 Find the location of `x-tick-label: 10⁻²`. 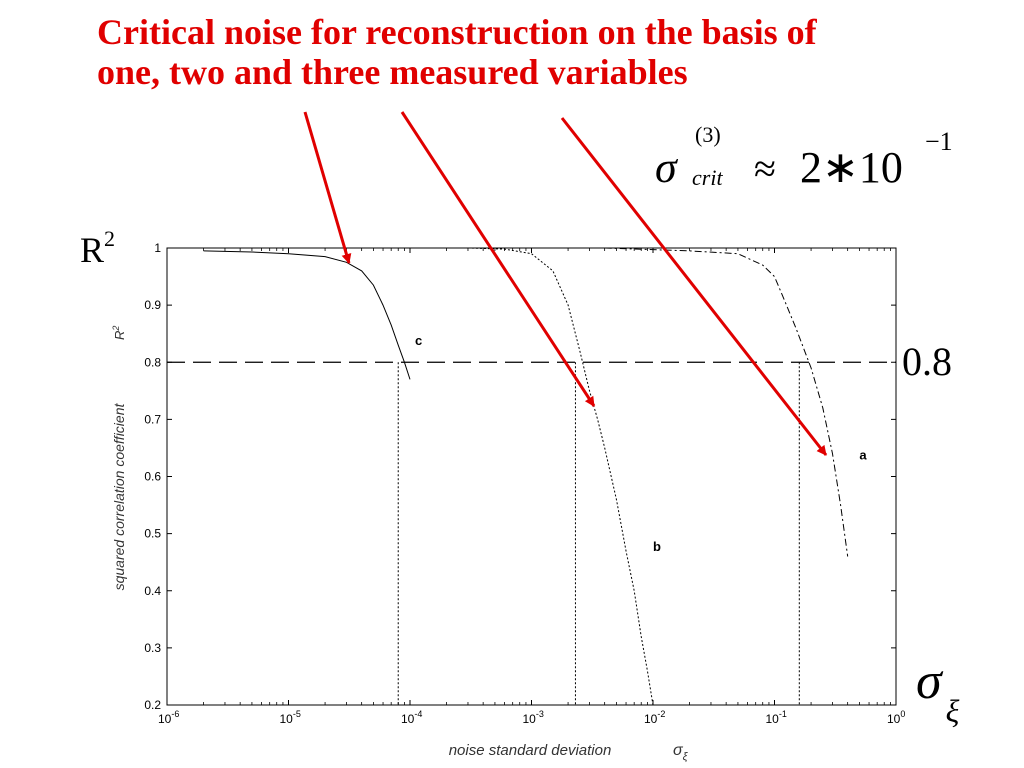

x-tick-label: 10⁻² is located at coordinates (654, 717).